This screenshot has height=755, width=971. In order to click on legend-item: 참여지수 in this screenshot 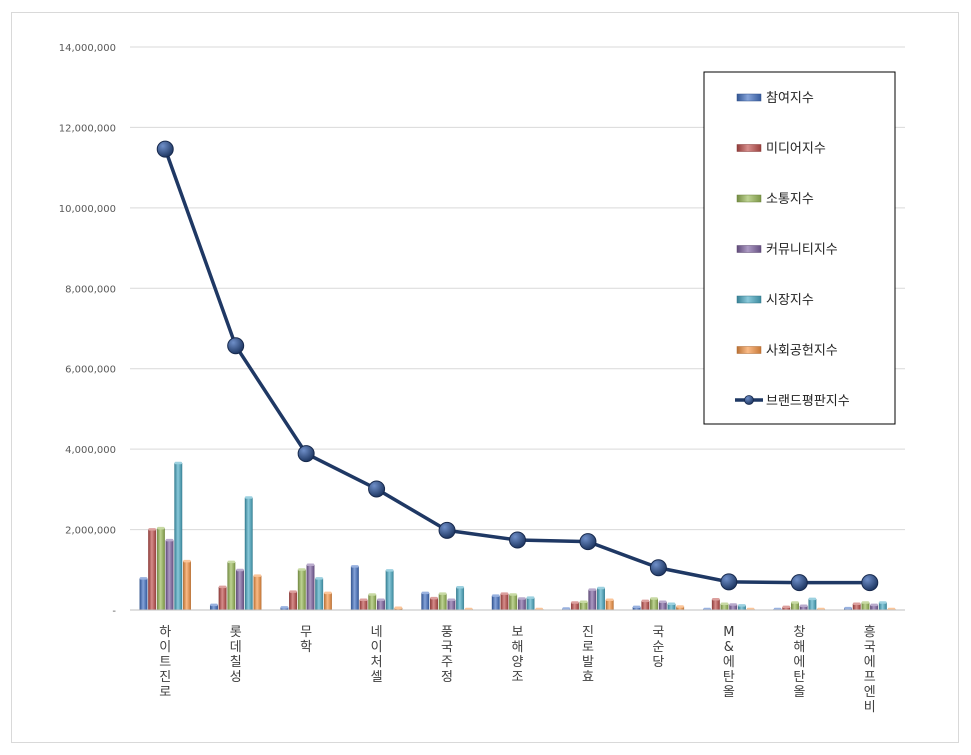, I will do `click(775, 98)`.